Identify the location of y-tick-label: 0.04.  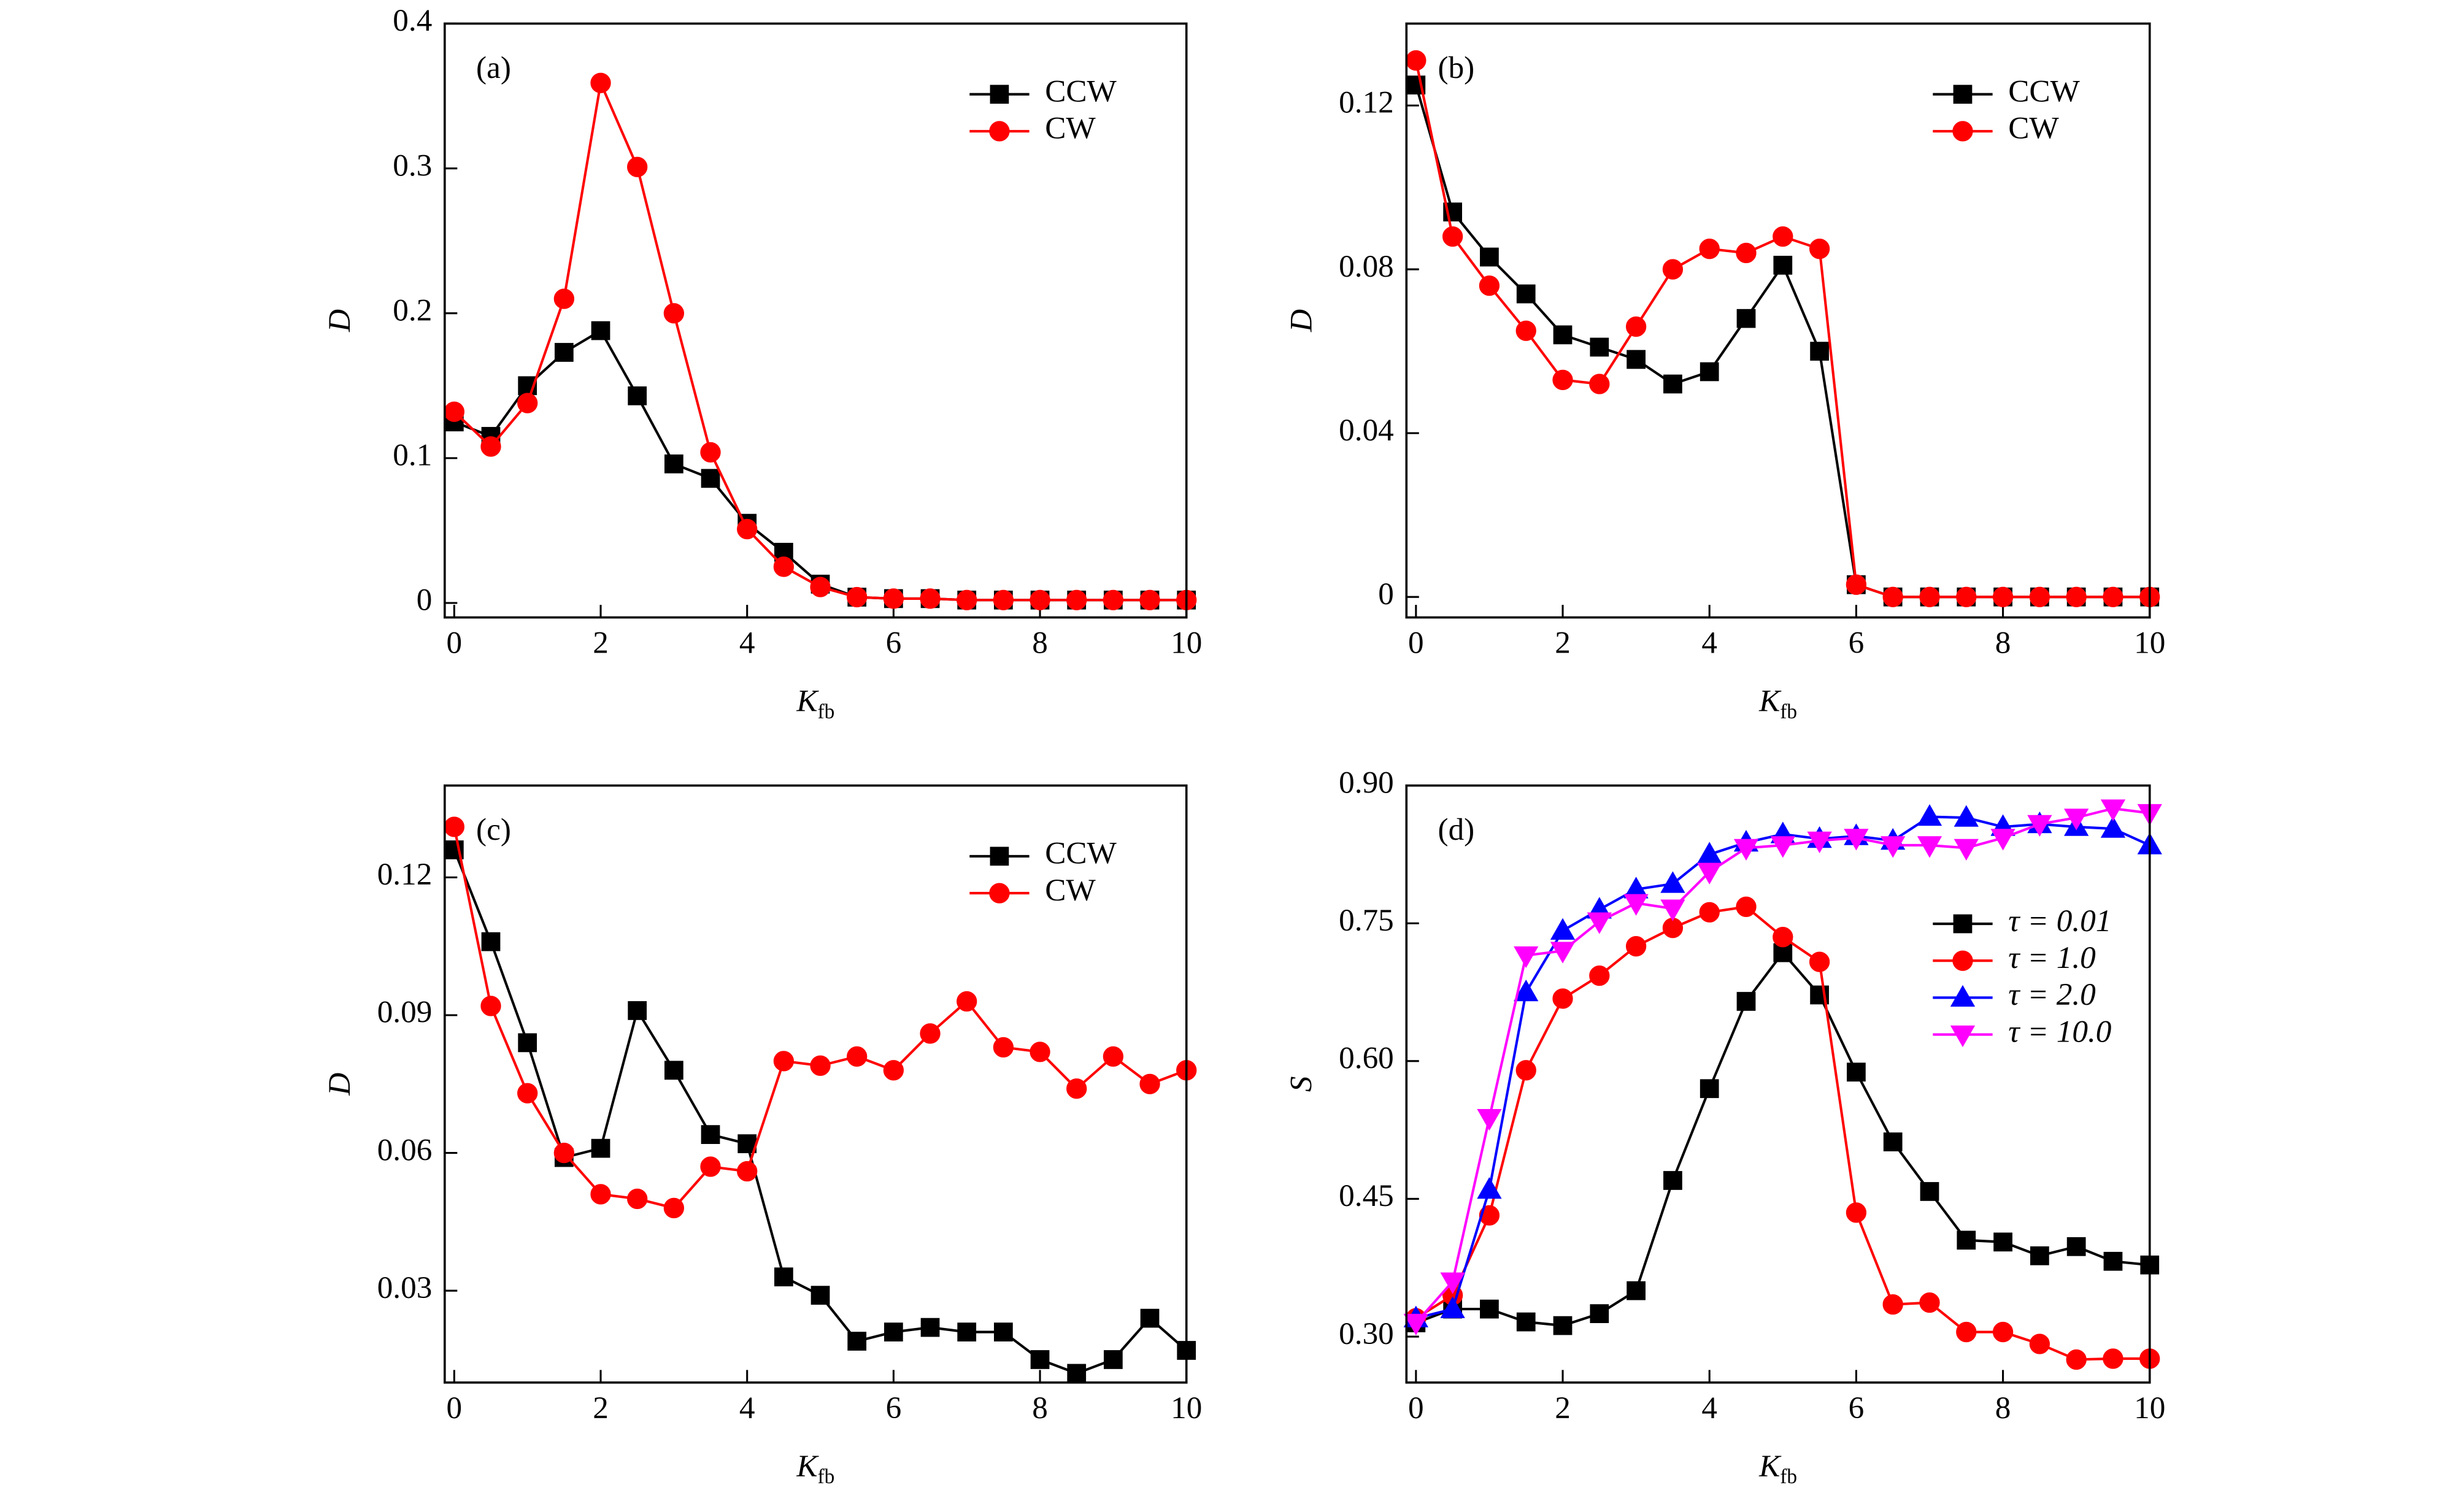
(1367, 430).